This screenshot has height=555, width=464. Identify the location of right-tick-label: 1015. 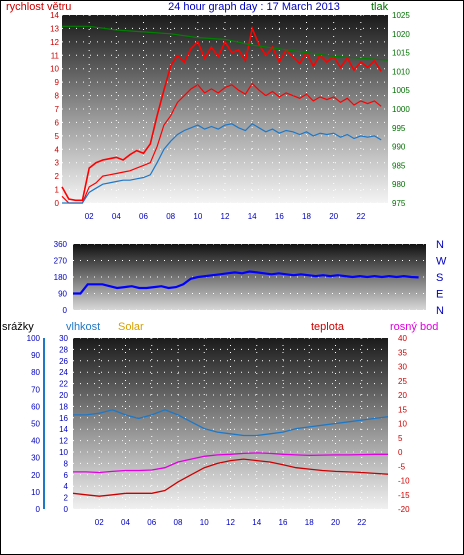
(401, 53).